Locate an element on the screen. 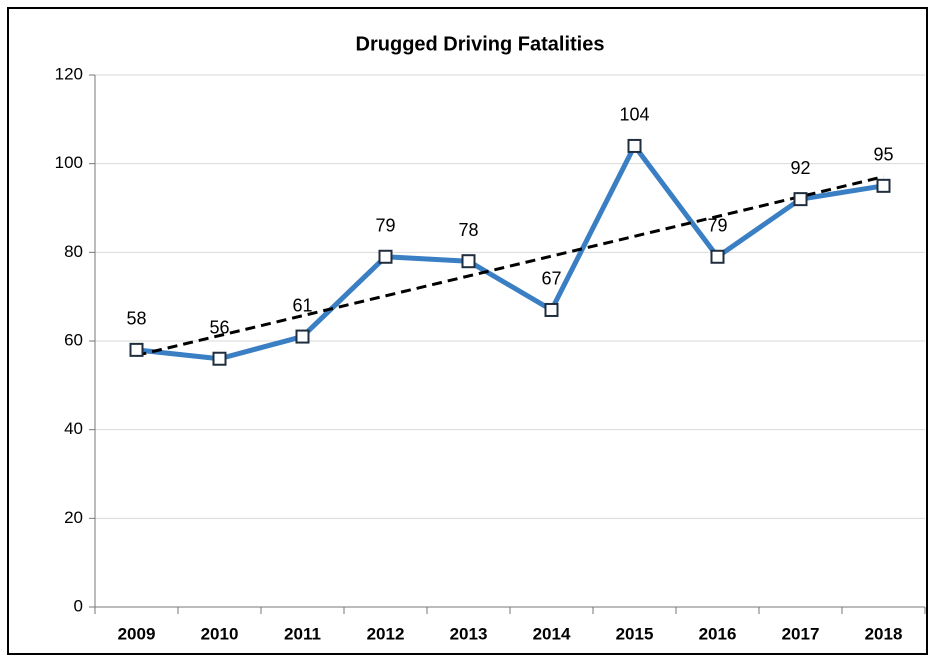 The width and height of the screenshot is (935, 662). data-label: 78 is located at coordinates (468, 230).